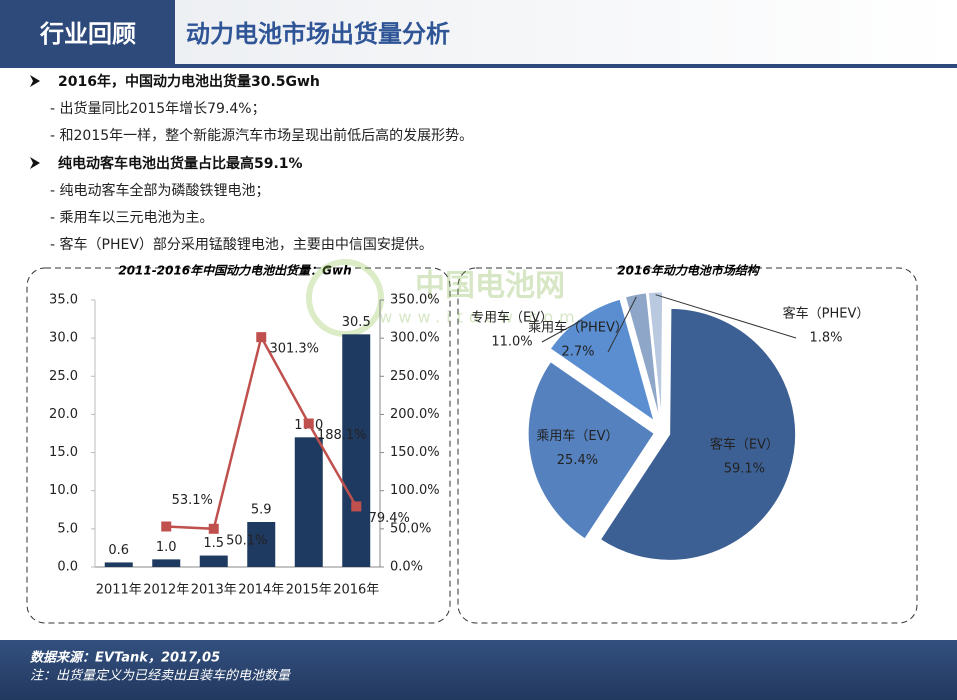 This screenshot has width=957, height=700. What do you see at coordinates (512, 318) in the screenshot?
I see `pie-label: 专用车（EV）` at bounding box center [512, 318].